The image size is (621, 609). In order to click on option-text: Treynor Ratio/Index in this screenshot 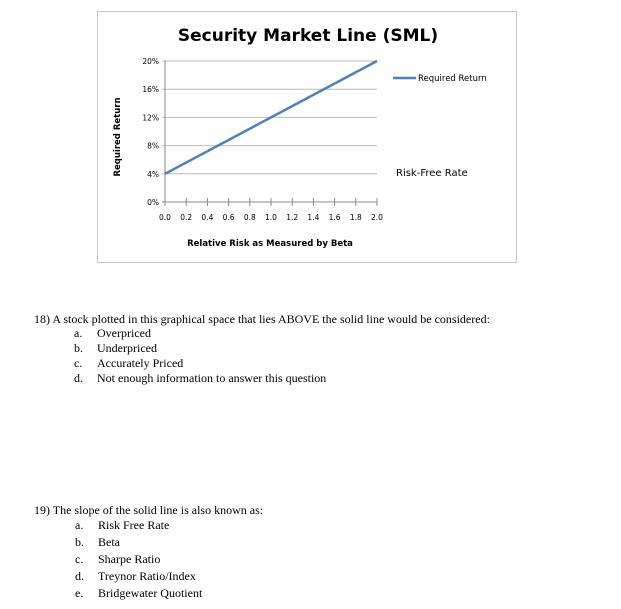, I will do `click(147, 576)`.